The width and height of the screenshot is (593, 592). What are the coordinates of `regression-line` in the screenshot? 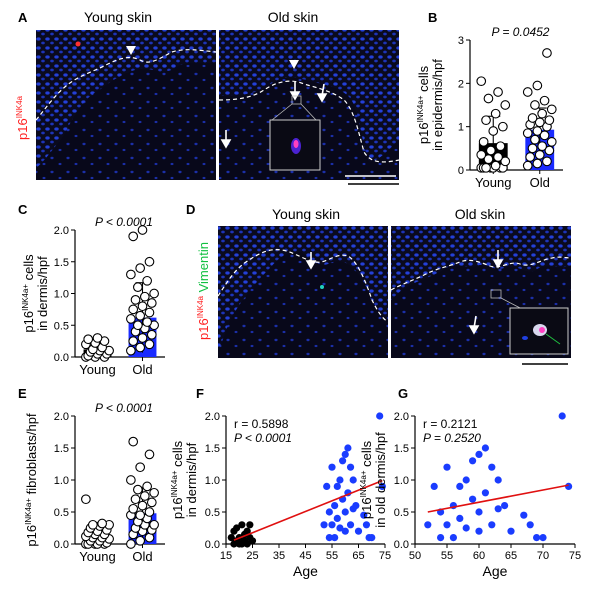 It's located at (498, 498).